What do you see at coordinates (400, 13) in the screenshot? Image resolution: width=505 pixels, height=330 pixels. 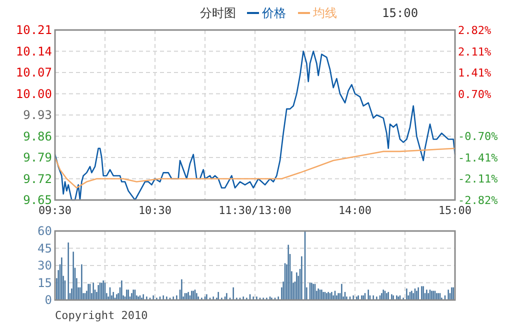 I see `text: 15:00` at bounding box center [400, 13].